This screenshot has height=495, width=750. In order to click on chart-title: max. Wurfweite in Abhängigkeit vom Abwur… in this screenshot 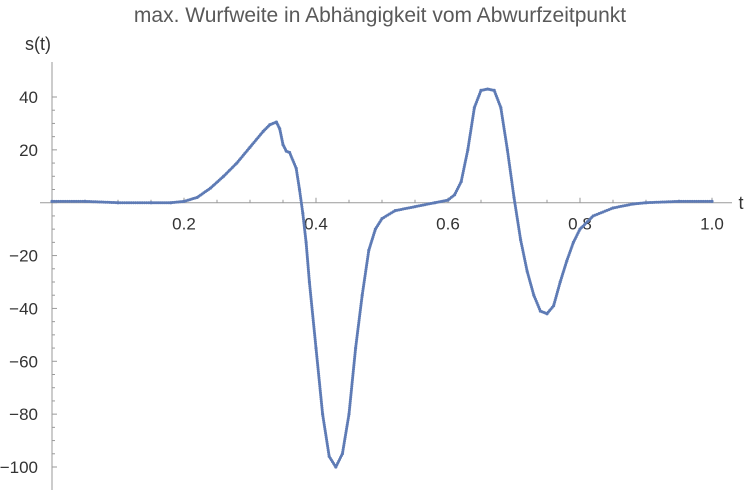, I will do `click(380, 15)`.